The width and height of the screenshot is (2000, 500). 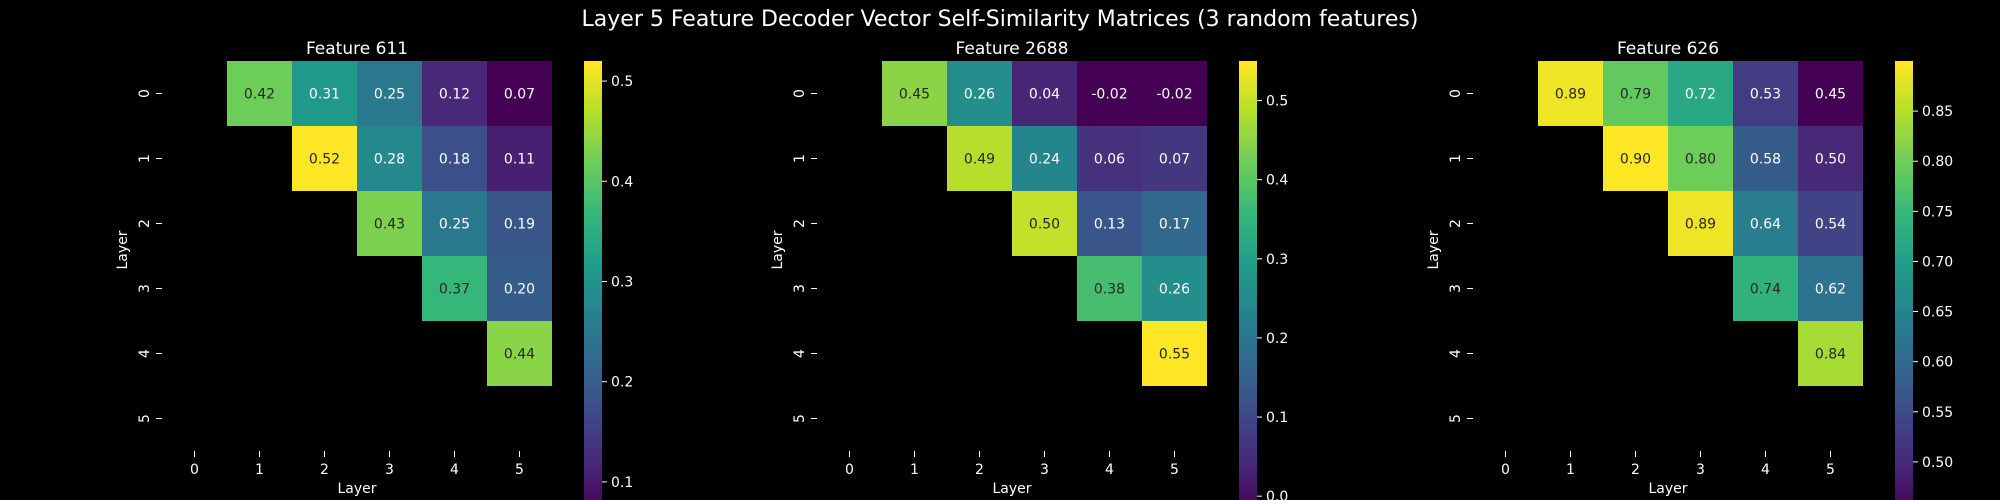 I want to click on y-tick-label: 4, so click(x=800, y=353).